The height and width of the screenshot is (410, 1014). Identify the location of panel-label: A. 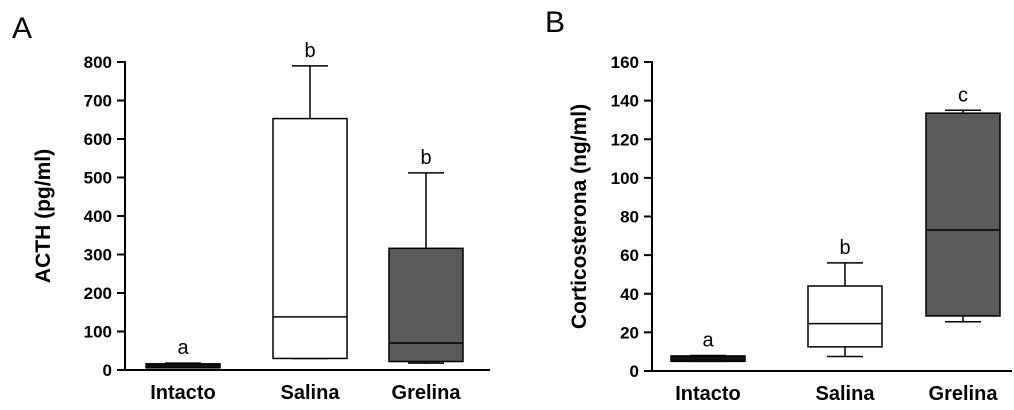
(22, 28).